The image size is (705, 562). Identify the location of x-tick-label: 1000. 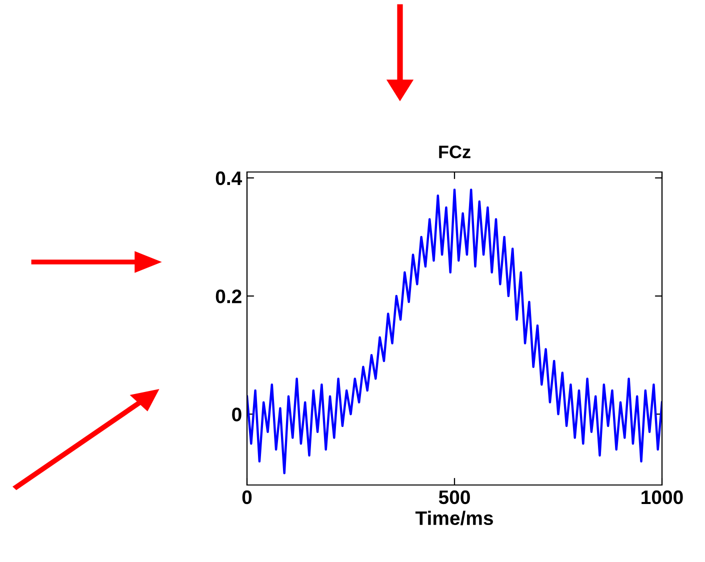
(662, 497).